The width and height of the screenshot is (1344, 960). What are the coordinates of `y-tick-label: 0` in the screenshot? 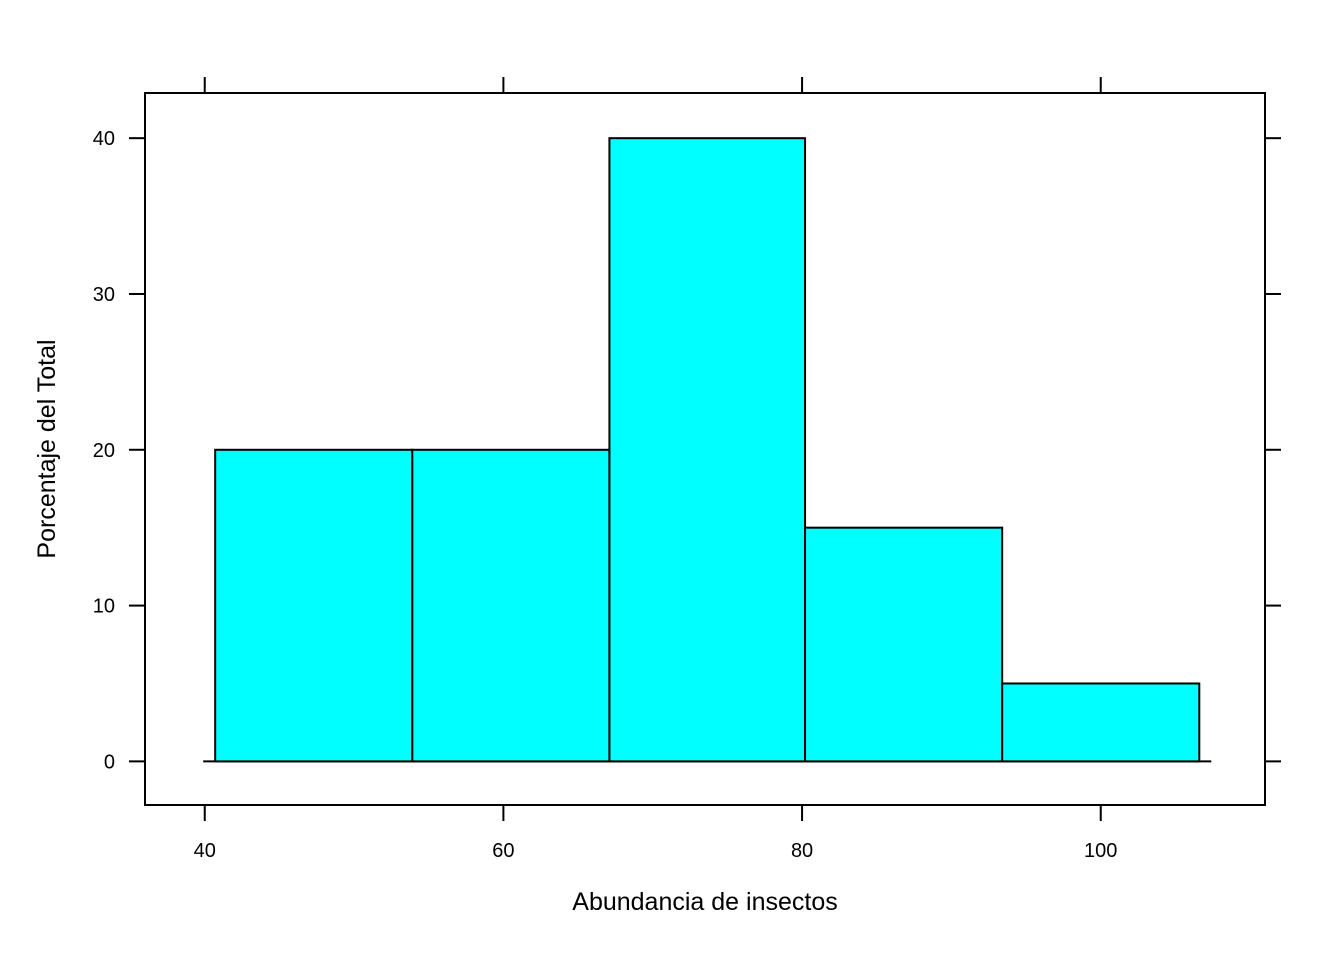 It's located at (109, 762).